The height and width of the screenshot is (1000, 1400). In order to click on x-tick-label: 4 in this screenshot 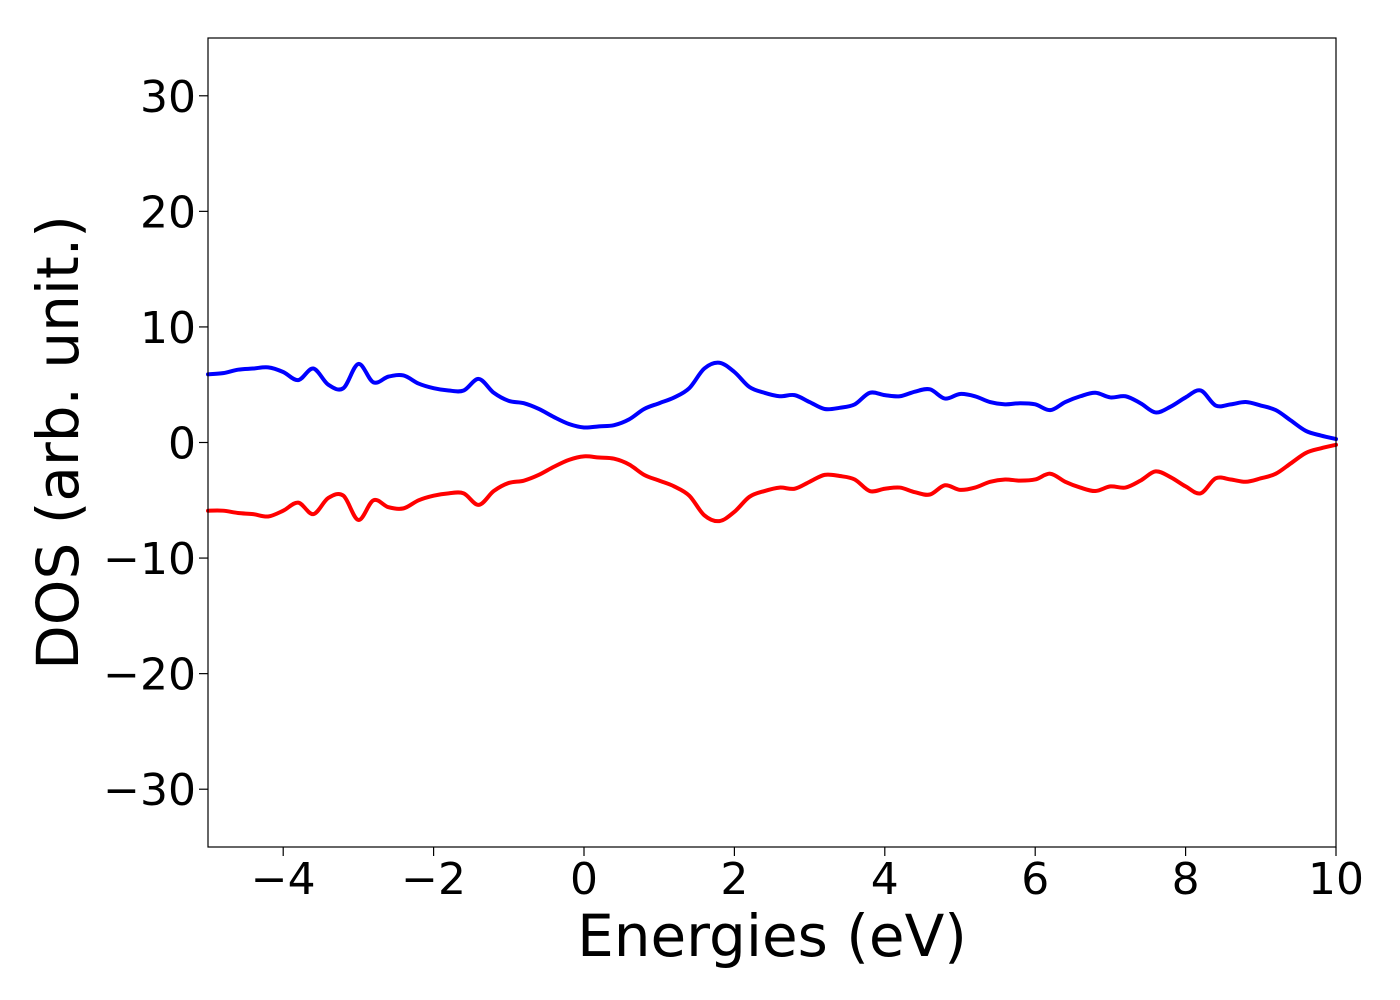, I will do `click(885, 879)`.